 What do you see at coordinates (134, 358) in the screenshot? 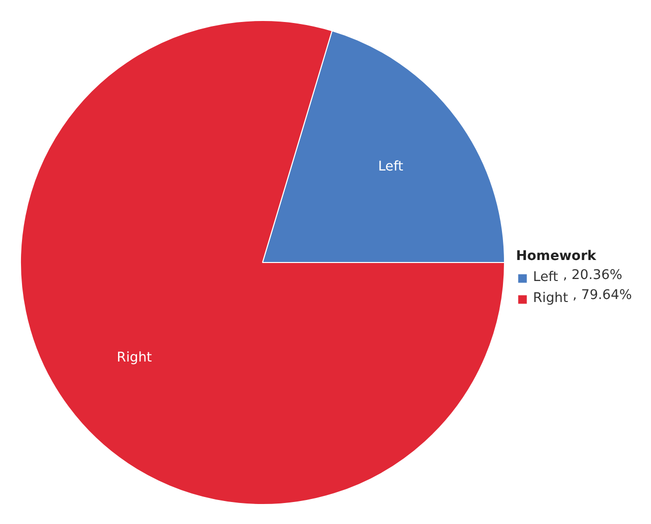
I see `slice-label: Right` at bounding box center [134, 358].